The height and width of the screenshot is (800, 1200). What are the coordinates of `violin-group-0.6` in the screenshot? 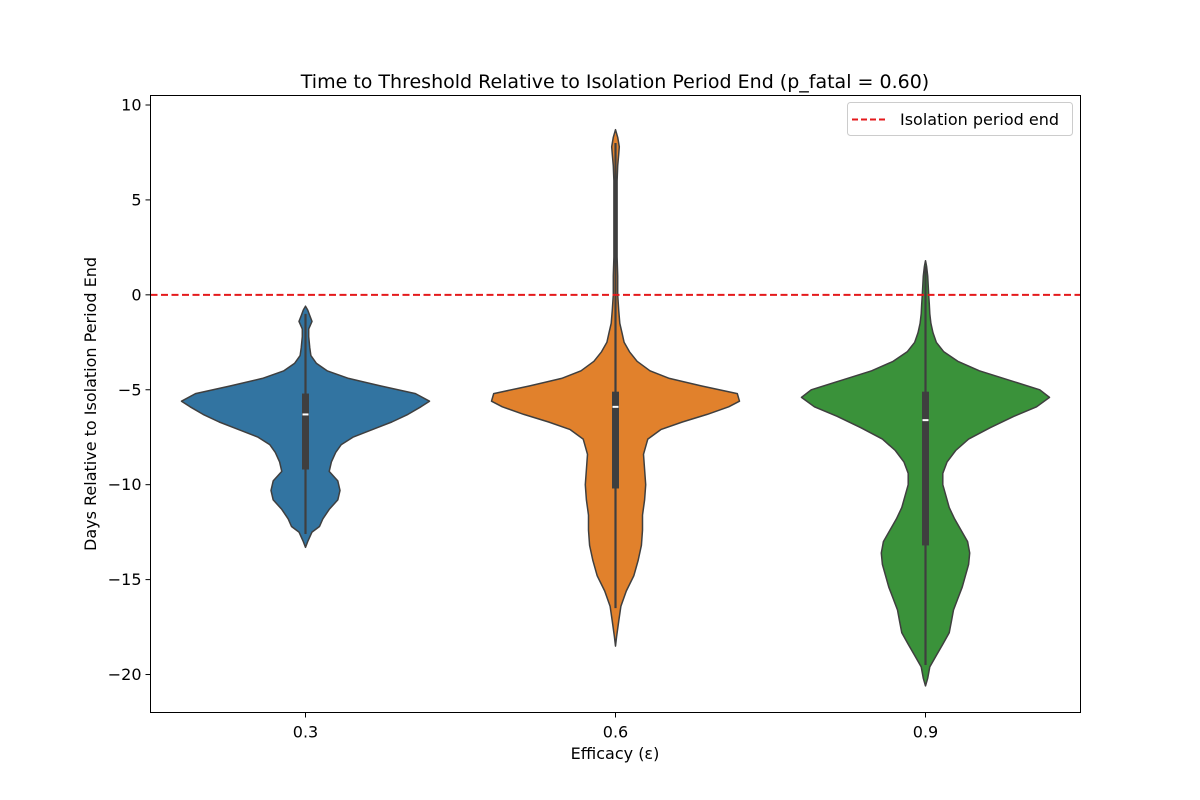 It's located at (615, 387).